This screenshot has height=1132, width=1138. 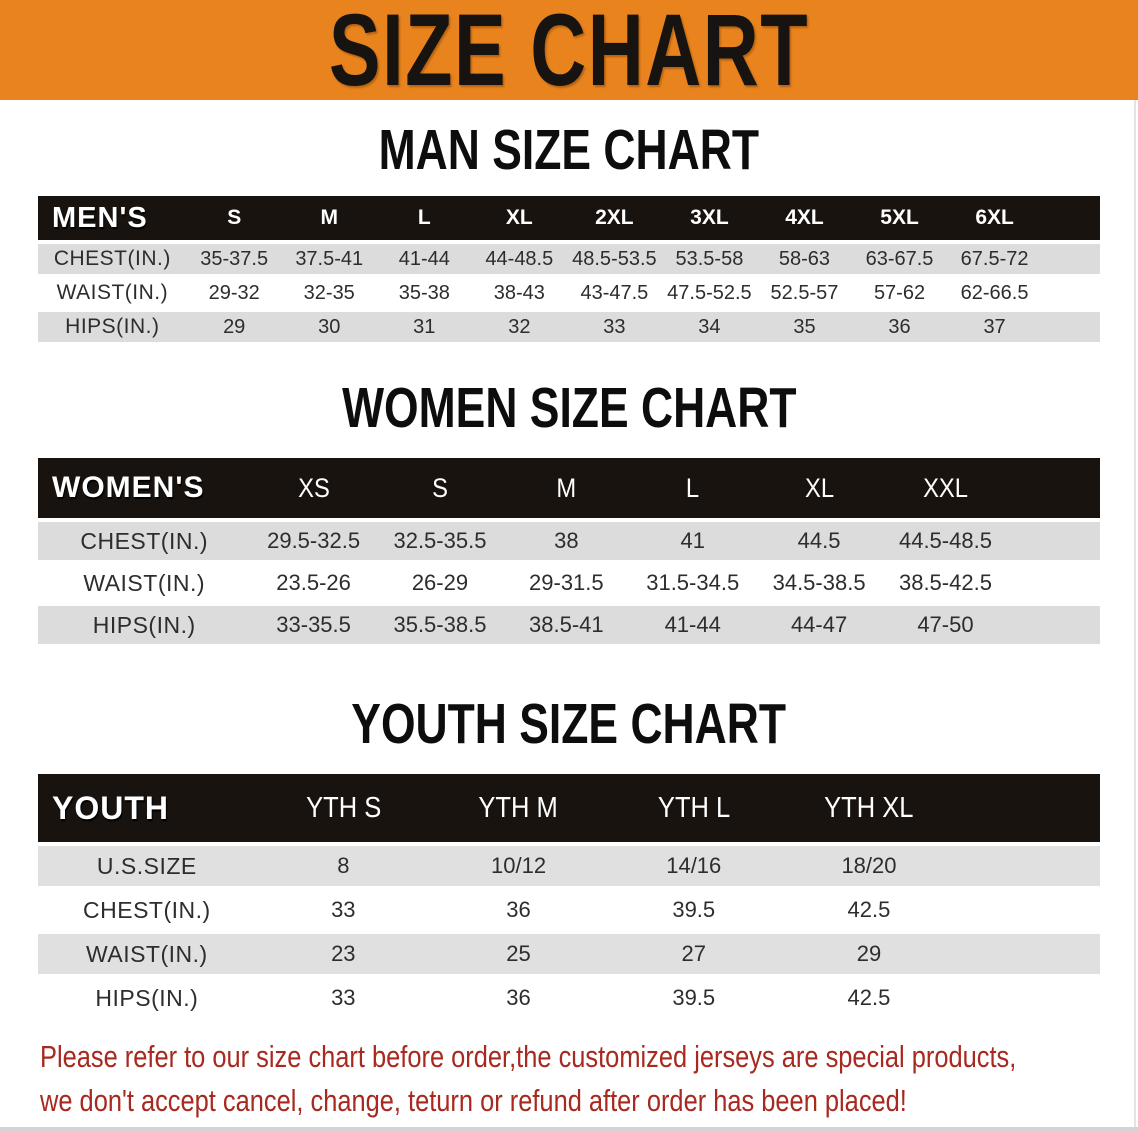 What do you see at coordinates (899, 258) in the screenshot?
I see `size-value-cell: 63-67.5` at bounding box center [899, 258].